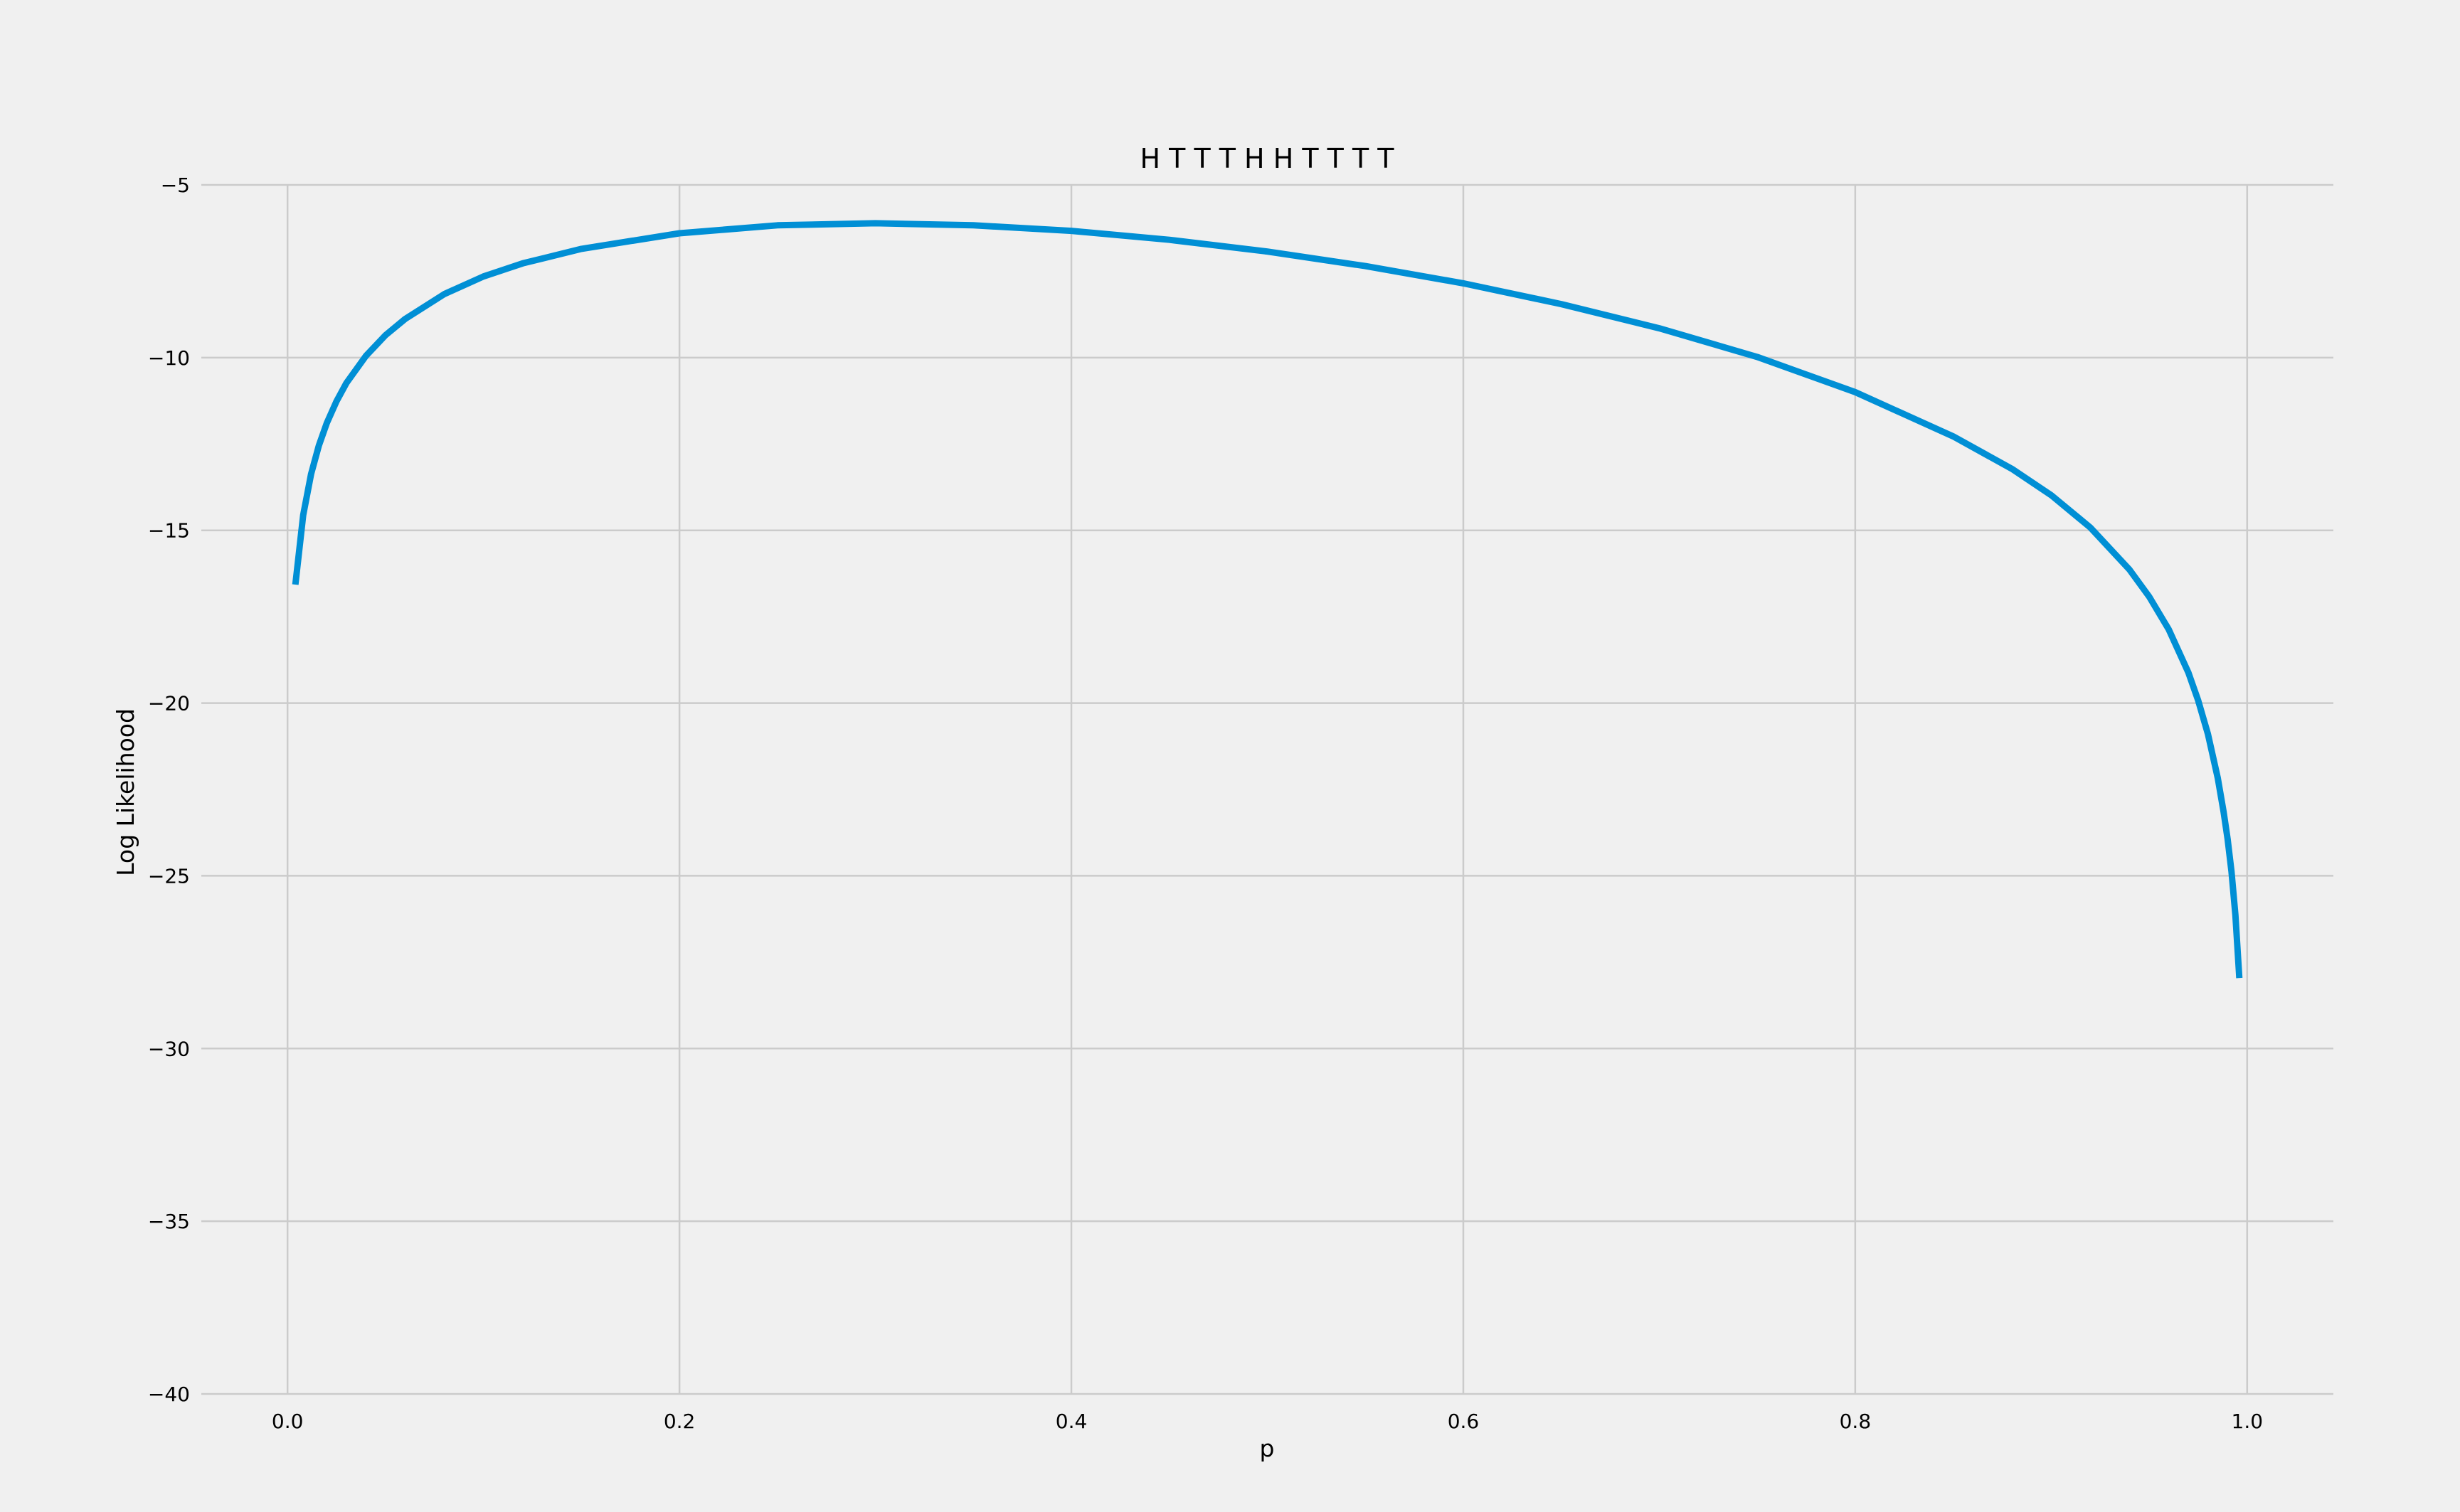 The width and height of the screenshot is (2460, 1512). Describe the element at coordinates (169, 1048) in the screenshot. I see `y-tick-label: −30` at that location.